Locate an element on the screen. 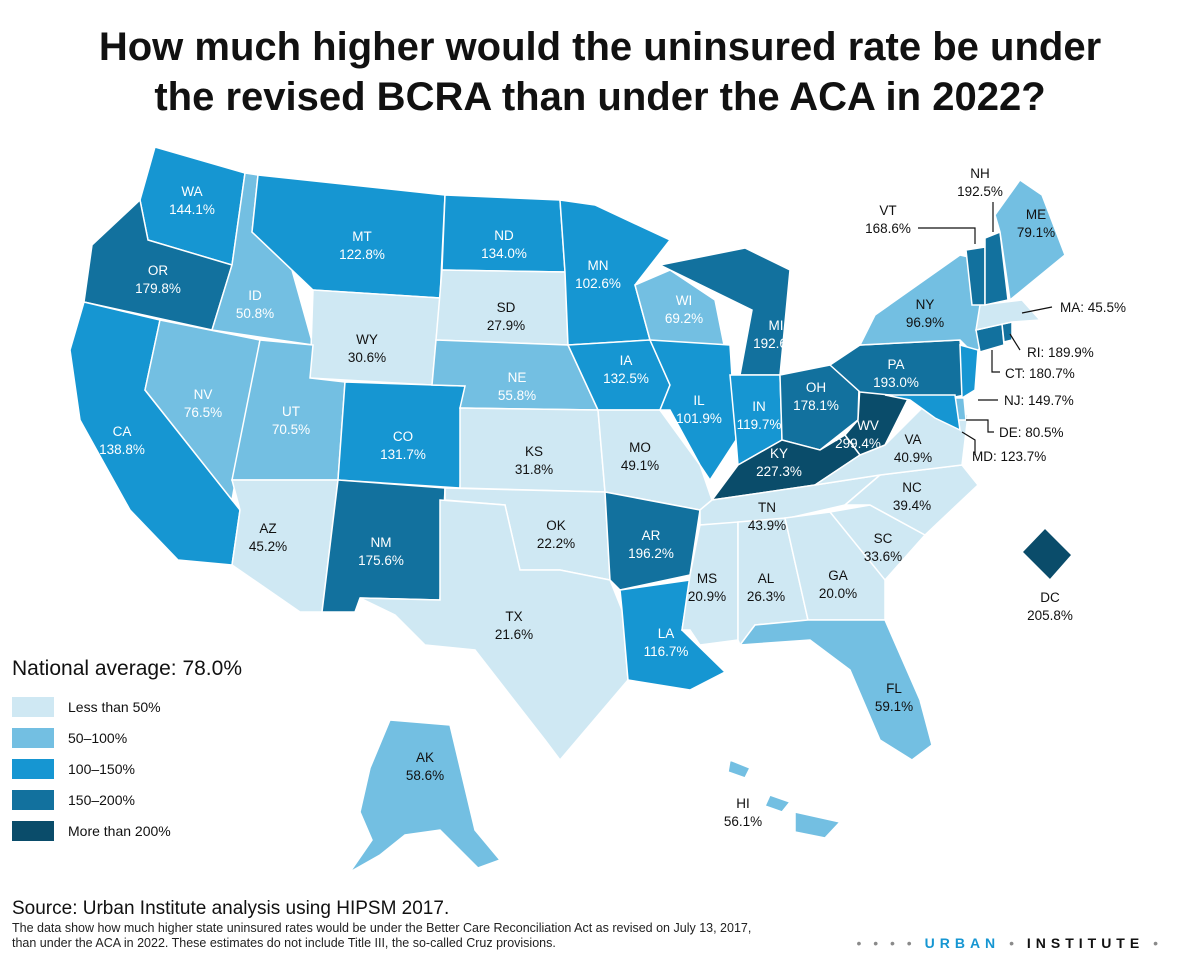 This screenshot has height=977, width=1200. value-tx: 21.6% is located at coordinates (514, 634).